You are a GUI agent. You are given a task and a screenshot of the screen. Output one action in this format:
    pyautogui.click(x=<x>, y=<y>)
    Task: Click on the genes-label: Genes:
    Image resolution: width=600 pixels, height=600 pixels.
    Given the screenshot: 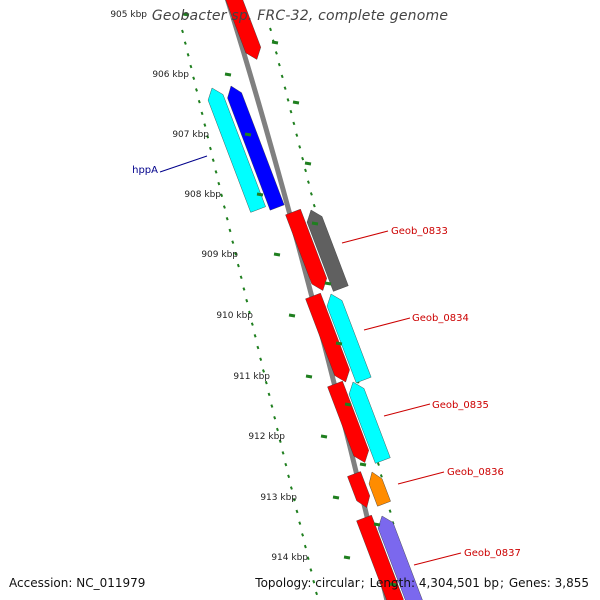 What is the action you would take?
    pyautogui.click(x=529, y=583)
    